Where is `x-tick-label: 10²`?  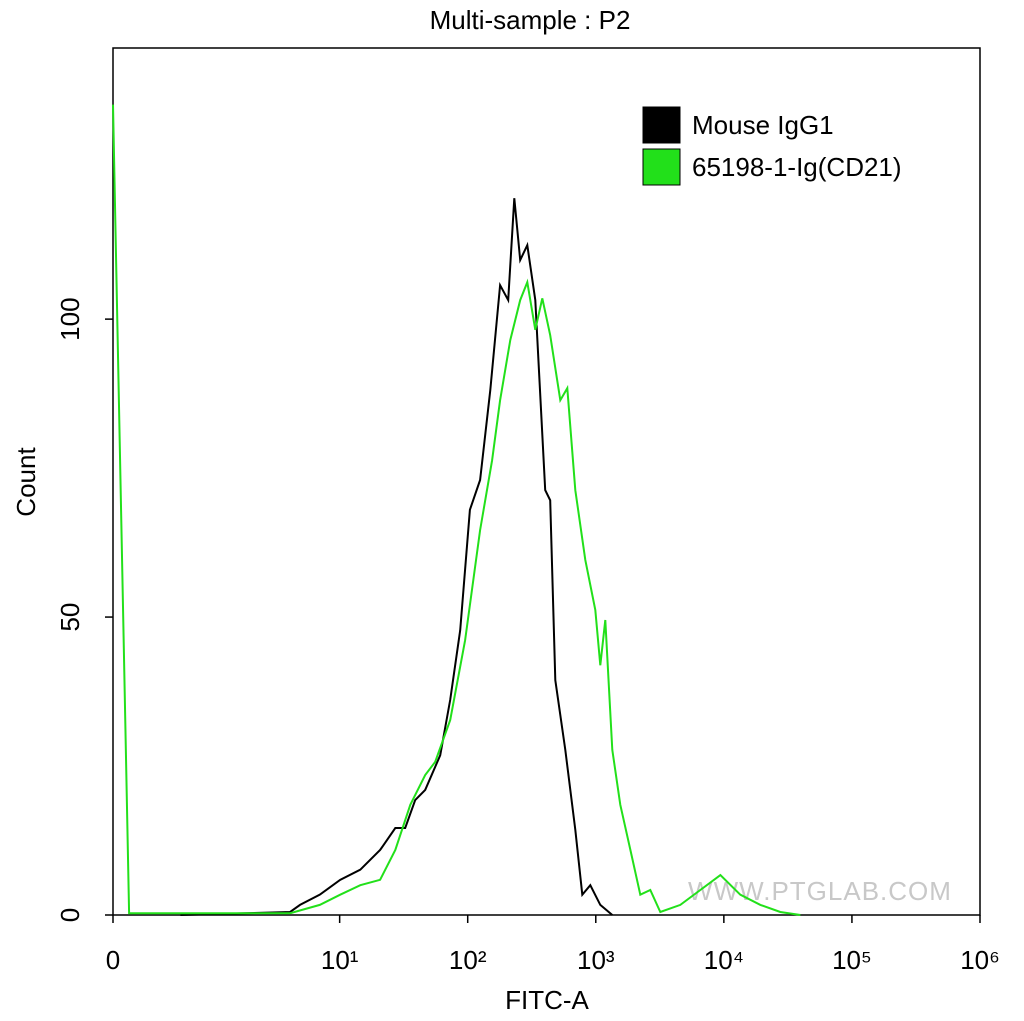 x-tick-label: 10² is located at coordinates (468, 960).